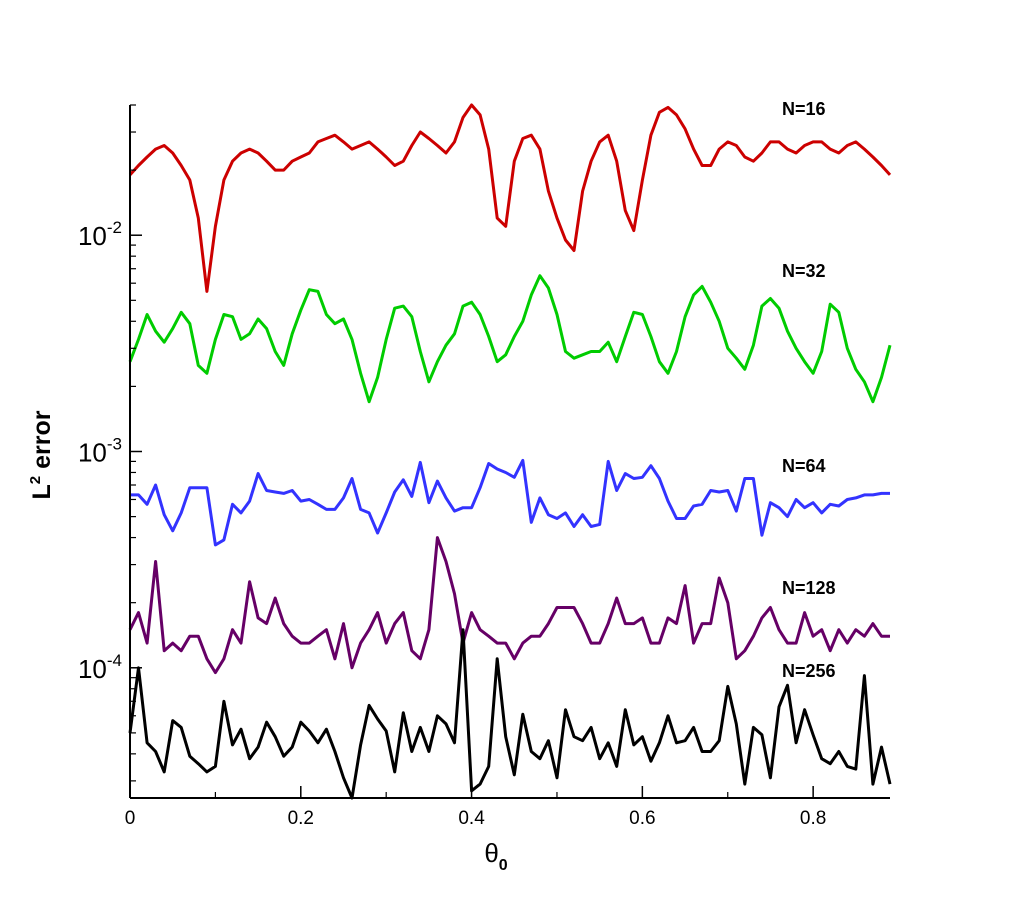 The image size is (1012, 900). I want to click on series-line-n128, so click(509, 605).